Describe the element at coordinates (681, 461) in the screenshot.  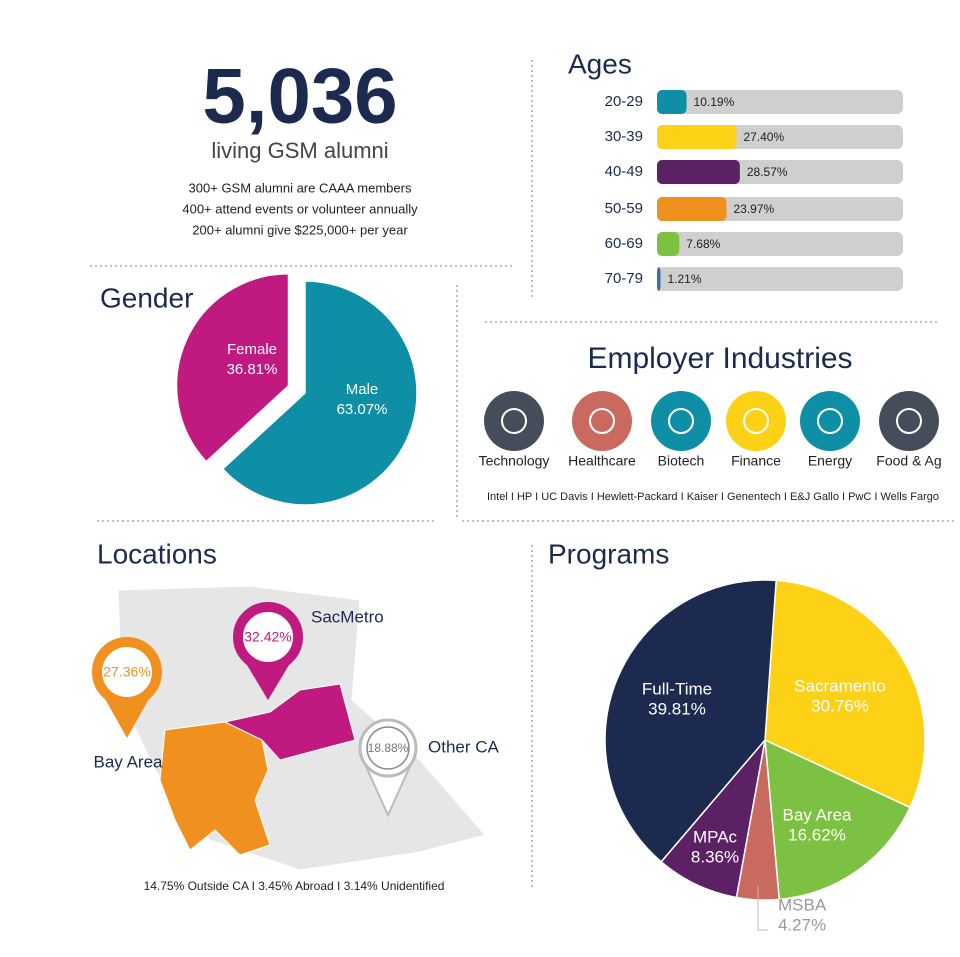
I see `industry-label: Biotech` at that location.